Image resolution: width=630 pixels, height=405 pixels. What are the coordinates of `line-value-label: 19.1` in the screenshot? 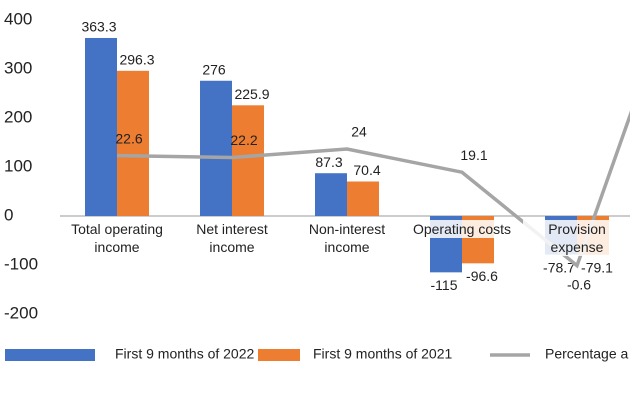 It's located at (473, 155).